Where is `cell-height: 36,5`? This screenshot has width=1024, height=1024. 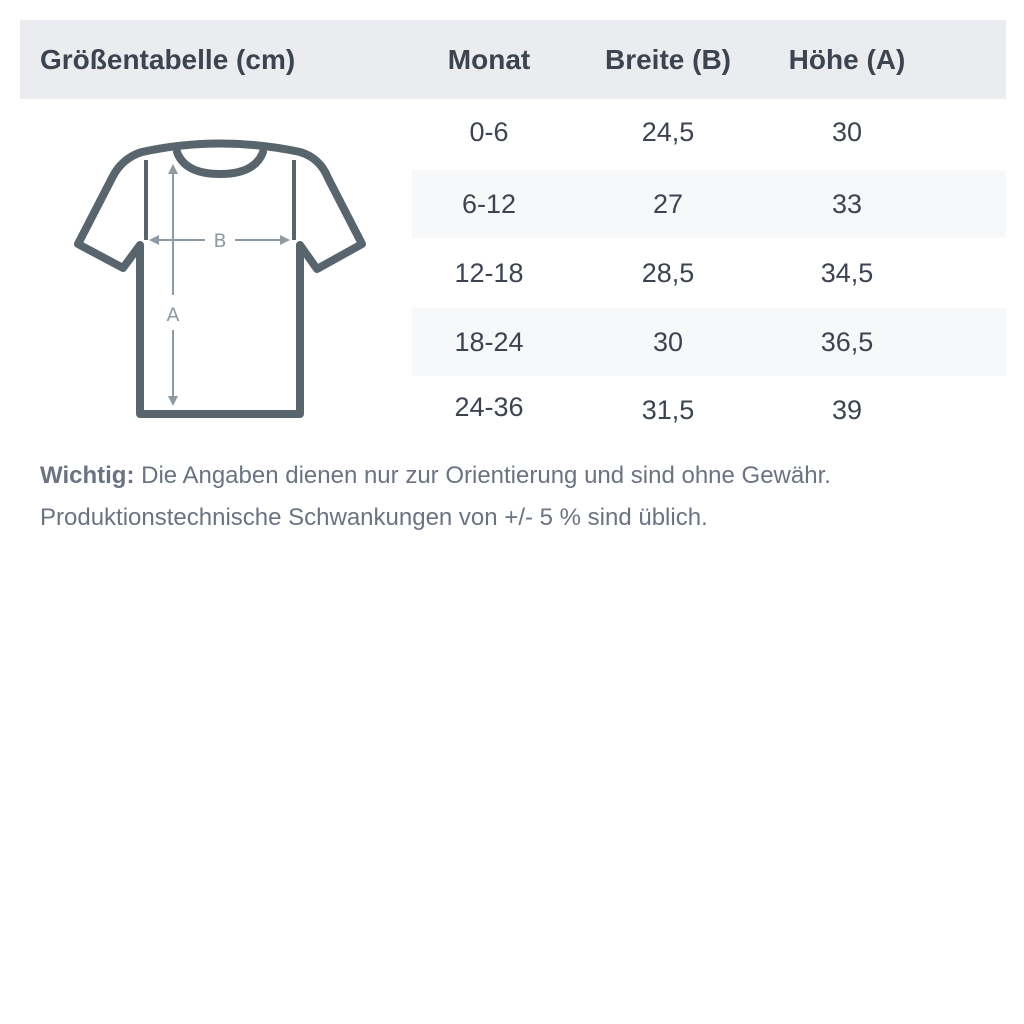
cell-height: 36,5 is located at coordinates (847, 342).